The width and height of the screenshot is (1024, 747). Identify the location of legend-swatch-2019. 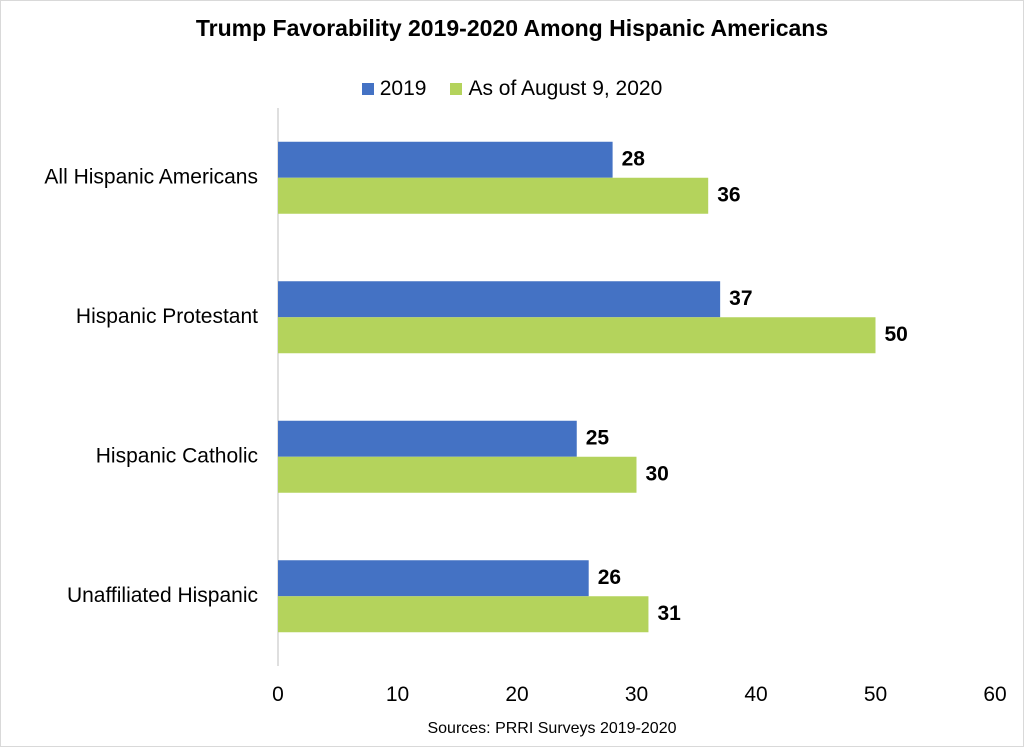
(367, 89).